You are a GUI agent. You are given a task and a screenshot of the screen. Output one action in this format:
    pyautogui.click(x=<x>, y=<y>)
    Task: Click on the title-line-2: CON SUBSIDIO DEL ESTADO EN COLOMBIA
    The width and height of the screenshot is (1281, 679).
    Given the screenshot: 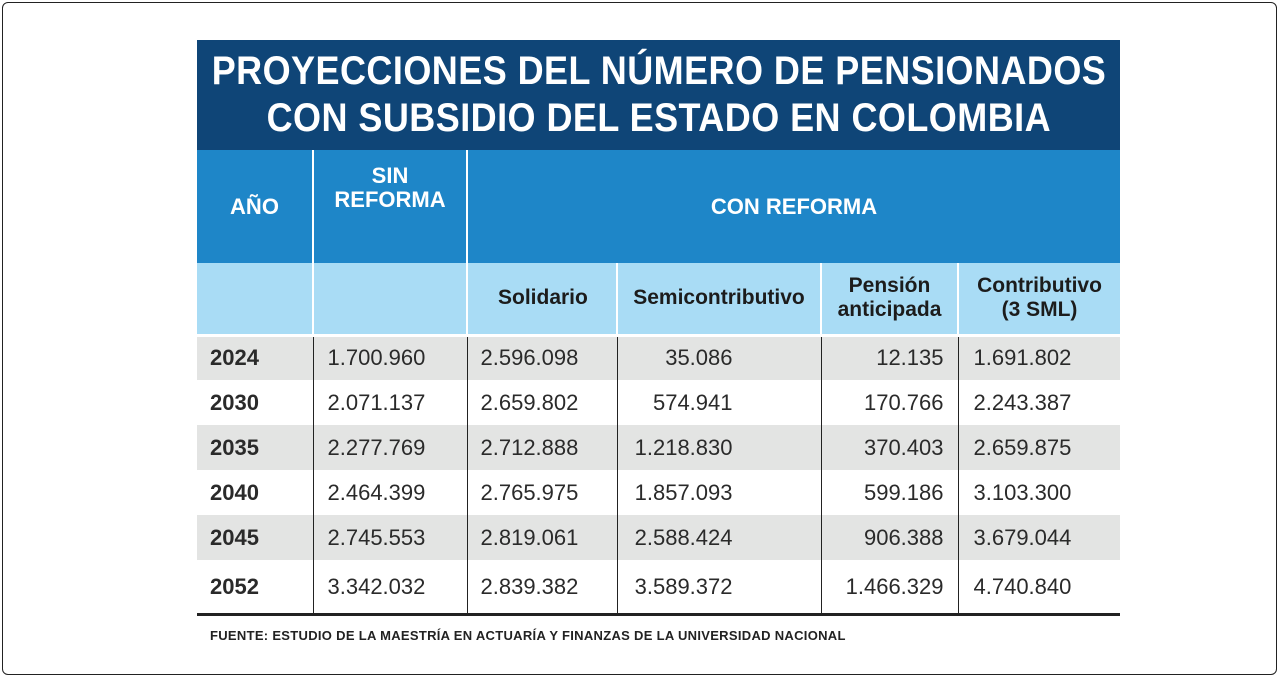 What is the action you would take?
    pyautogui.click(x=658, y=118)
    